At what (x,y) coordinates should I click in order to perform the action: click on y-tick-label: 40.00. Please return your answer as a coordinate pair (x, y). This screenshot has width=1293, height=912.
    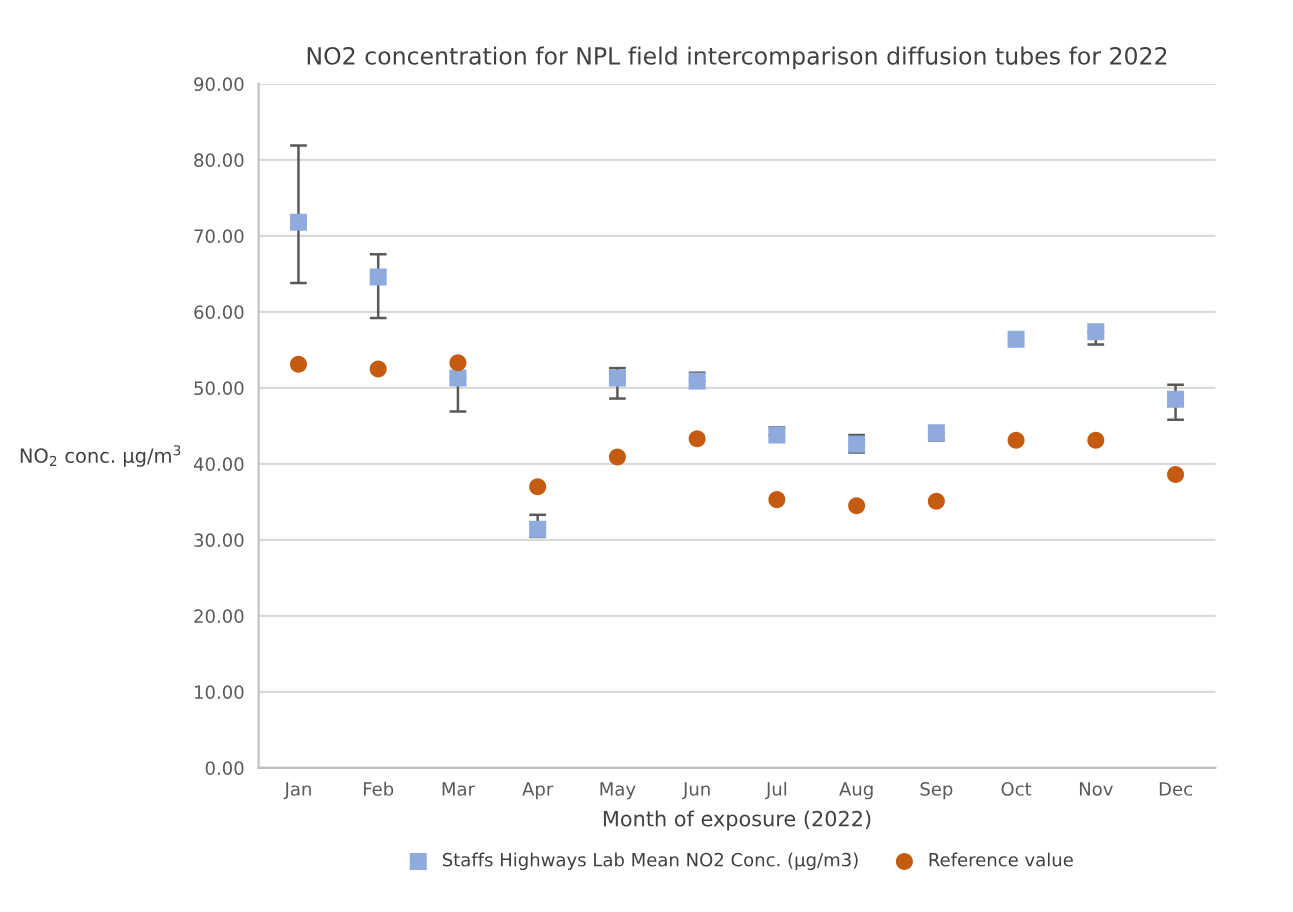
    Looking at the image, I should click on (218, 464).